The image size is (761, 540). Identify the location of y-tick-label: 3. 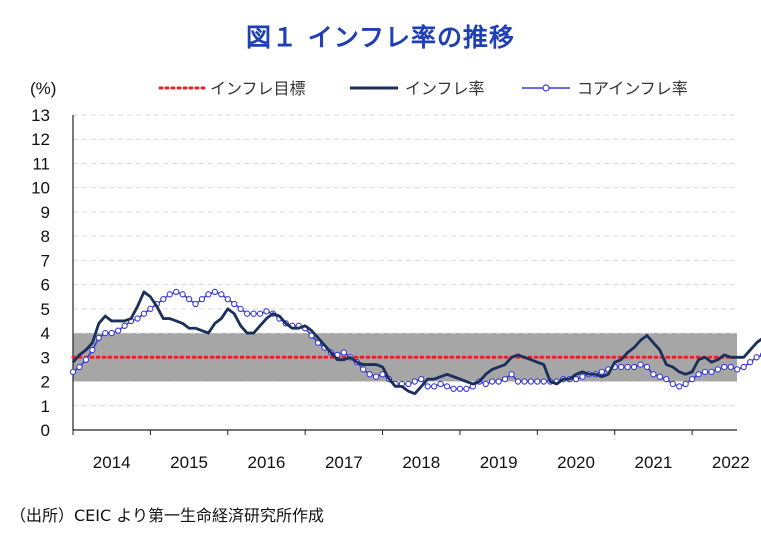
(45, 357).